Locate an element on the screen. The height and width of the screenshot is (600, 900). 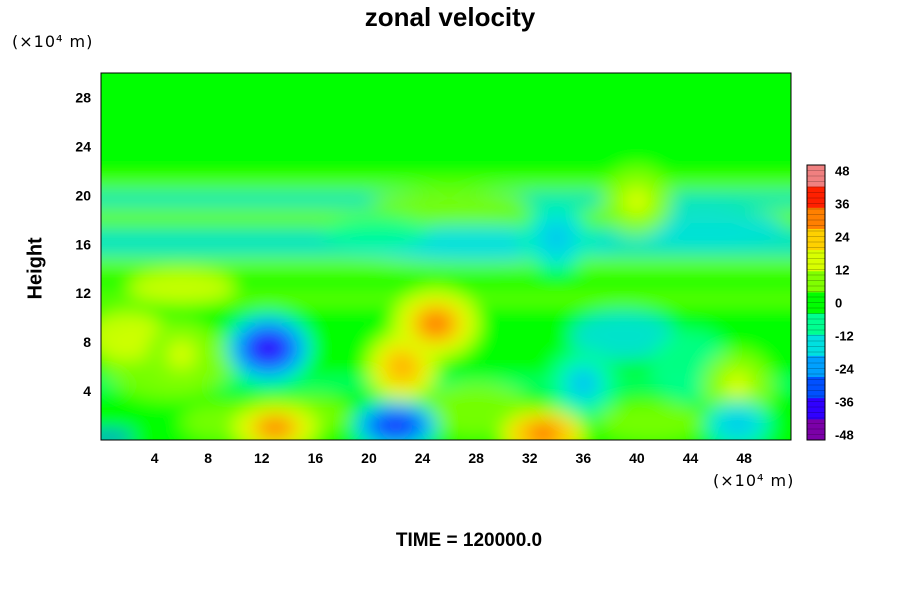
y-tick-label: 12 is located at coordinates (83, 293).